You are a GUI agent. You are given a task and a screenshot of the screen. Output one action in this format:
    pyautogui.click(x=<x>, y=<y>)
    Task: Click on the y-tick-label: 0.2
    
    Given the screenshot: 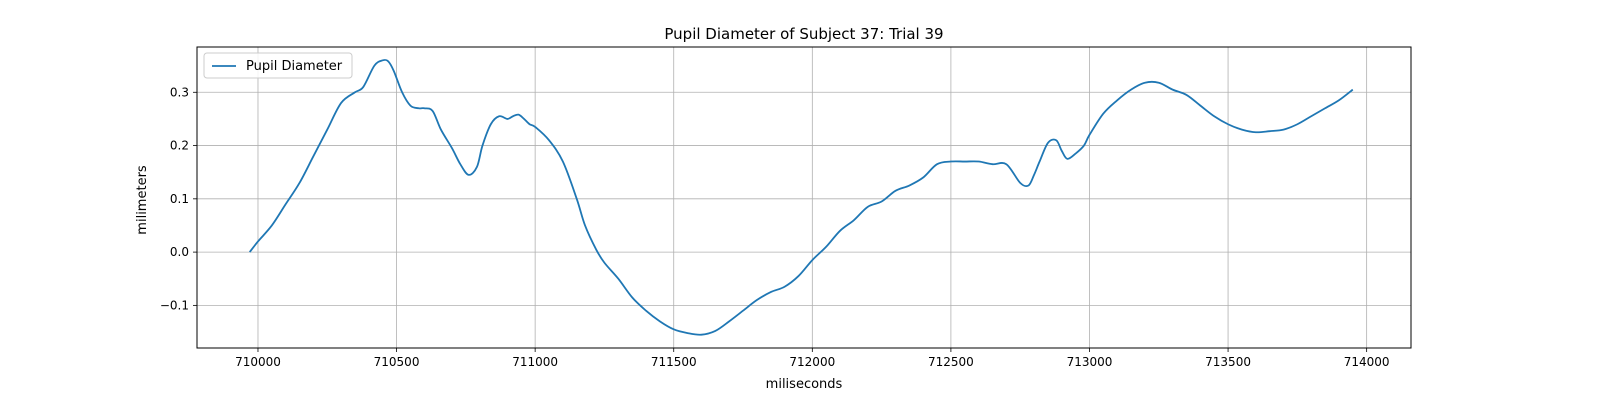 What is the action you would take?
    pyautogui.click(x=179, y=146)
    